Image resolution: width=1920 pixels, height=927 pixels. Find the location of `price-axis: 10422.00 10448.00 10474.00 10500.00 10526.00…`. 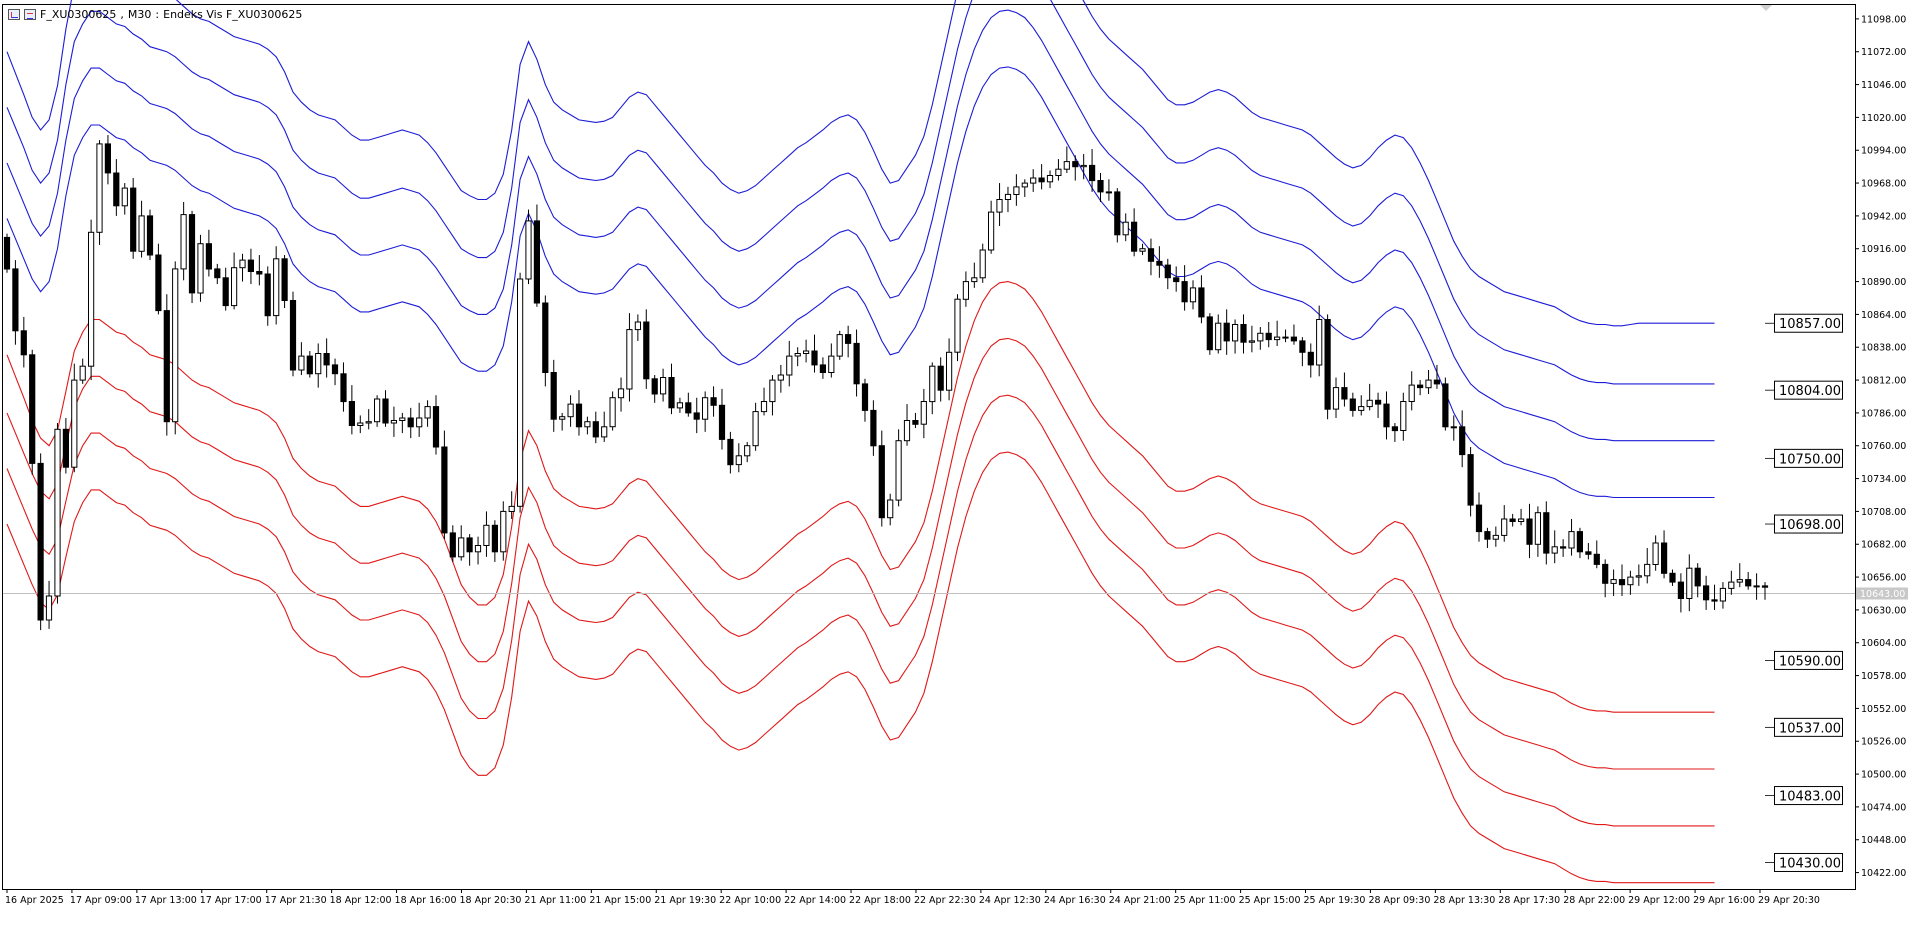

price-axis: 10422.00 10448.00 10474.00 10500.00 10526.00… is located at coordinates (1881, 446).